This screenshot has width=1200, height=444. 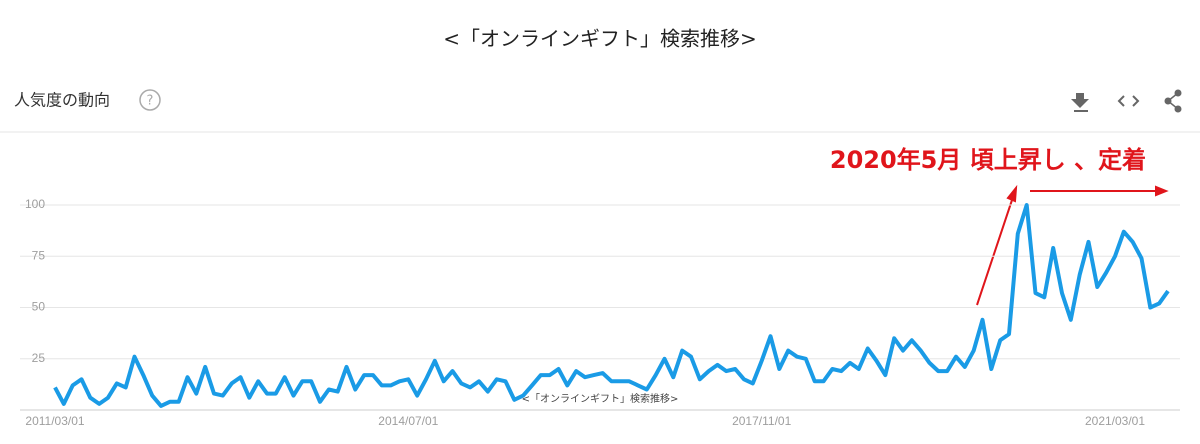 What do you see at coordinates (35, 204) in the screenshot?
I see `y-tick-label: 100` at bounding box center [35, 204].